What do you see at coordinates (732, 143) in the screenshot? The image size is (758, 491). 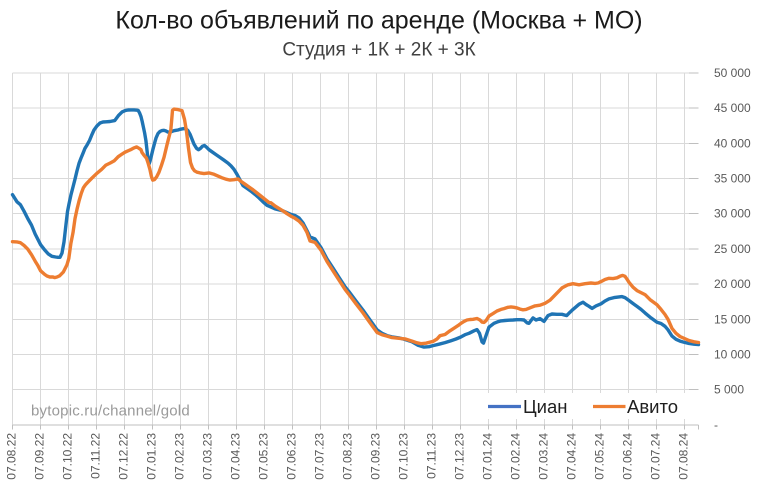 I see `svg-text: 40 000` at bounding box center [732, 143].